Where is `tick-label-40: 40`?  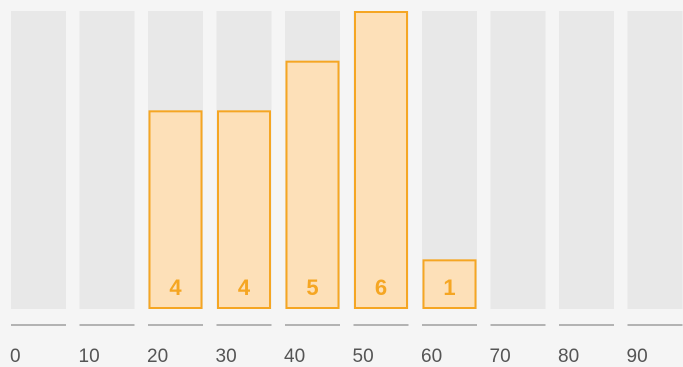 tick-label-40: 40 is located at coordinates (294, 356).